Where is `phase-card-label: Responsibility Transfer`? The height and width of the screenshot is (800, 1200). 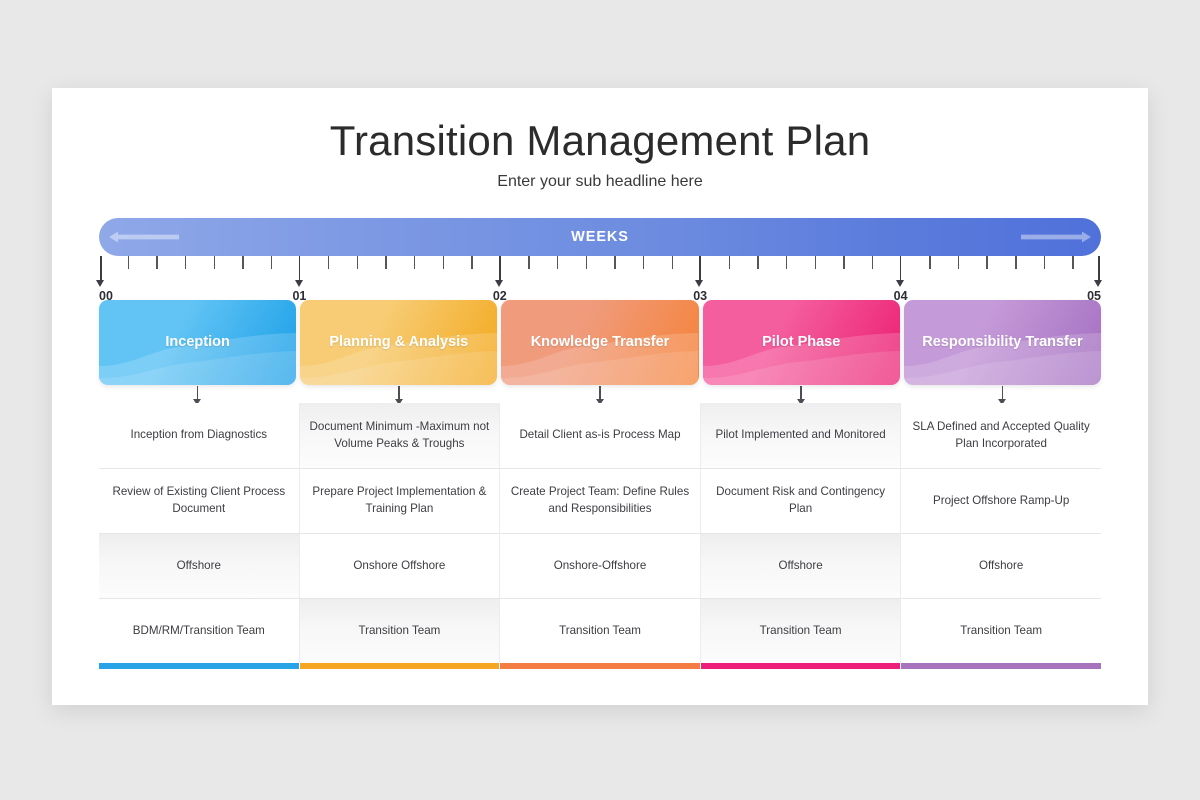
phase-card-label: Responsibility Transfer is located at coordinates (1002, 342).